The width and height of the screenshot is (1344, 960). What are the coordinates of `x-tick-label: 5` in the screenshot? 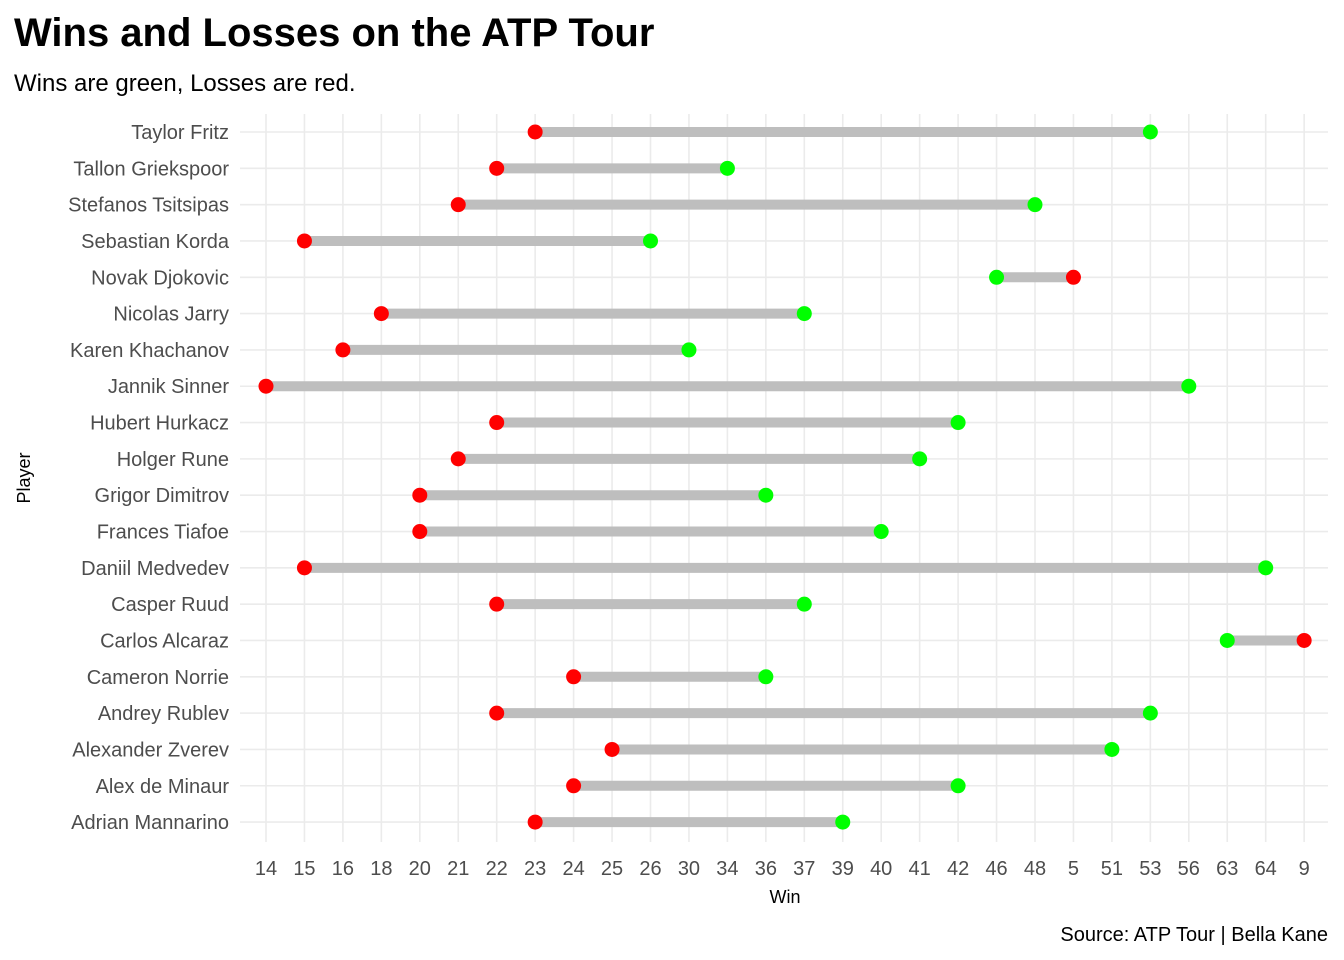 It's located at (1073, 869).